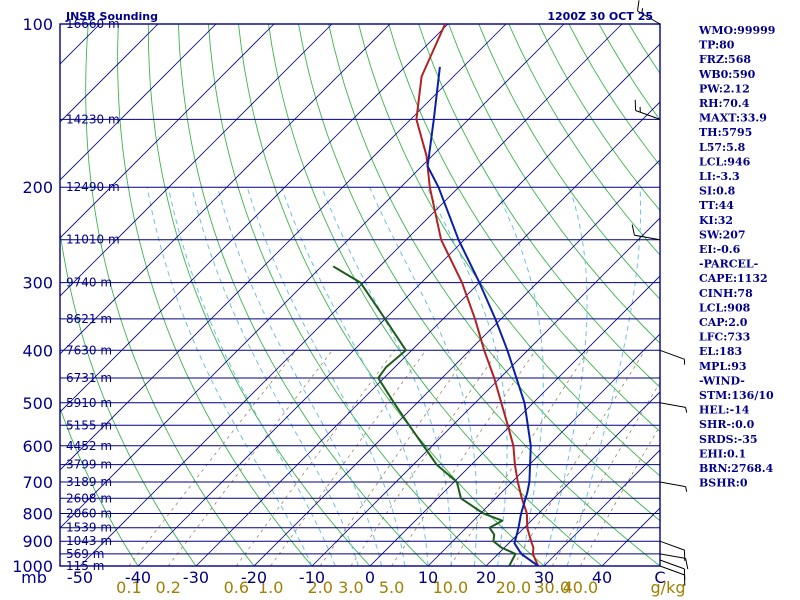 Image resolution: width=800 pixels, height=600 pixels. What do you see at coordinates (89, 319) in the screenshot?
I see `height-label: 8621 m` at bounding box center [89, 319].